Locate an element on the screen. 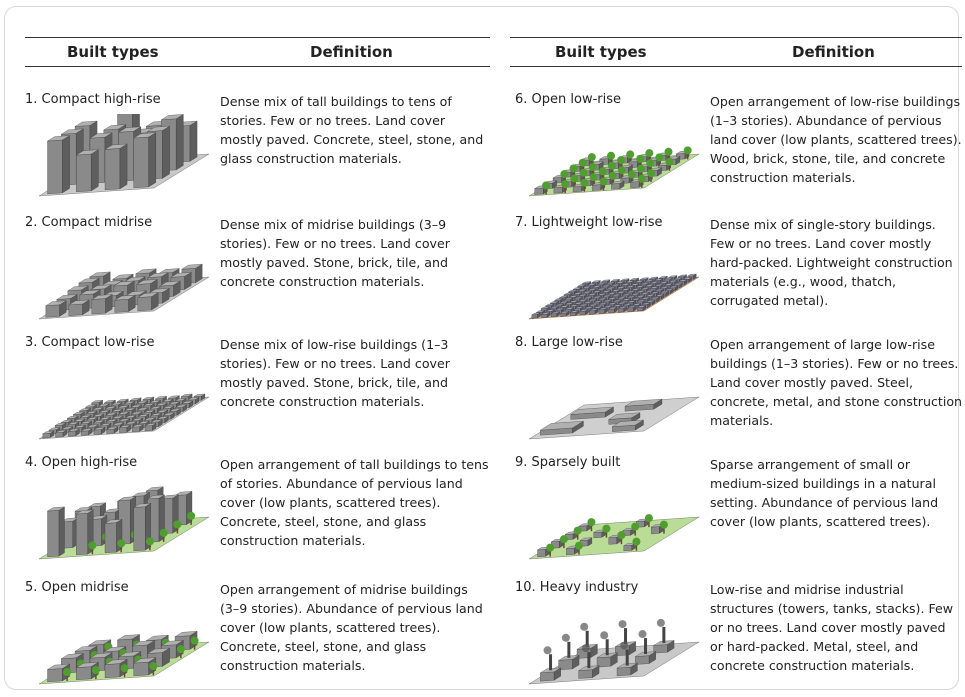  built-type-name: 3. Compact low-rise is located at coordinates (90, 342).